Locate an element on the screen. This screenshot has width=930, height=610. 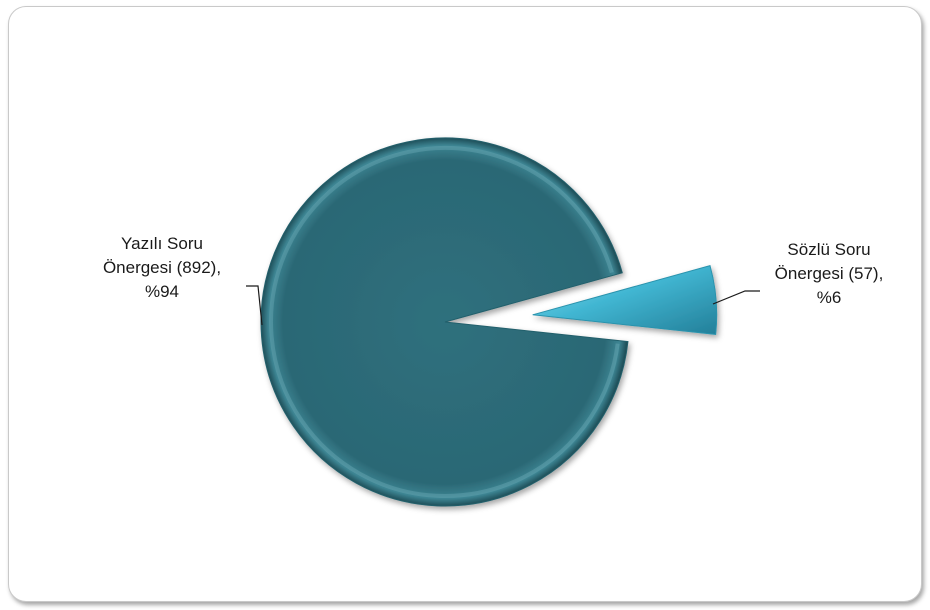
slice-label-line: %6 is located at coordinates (829, 297).